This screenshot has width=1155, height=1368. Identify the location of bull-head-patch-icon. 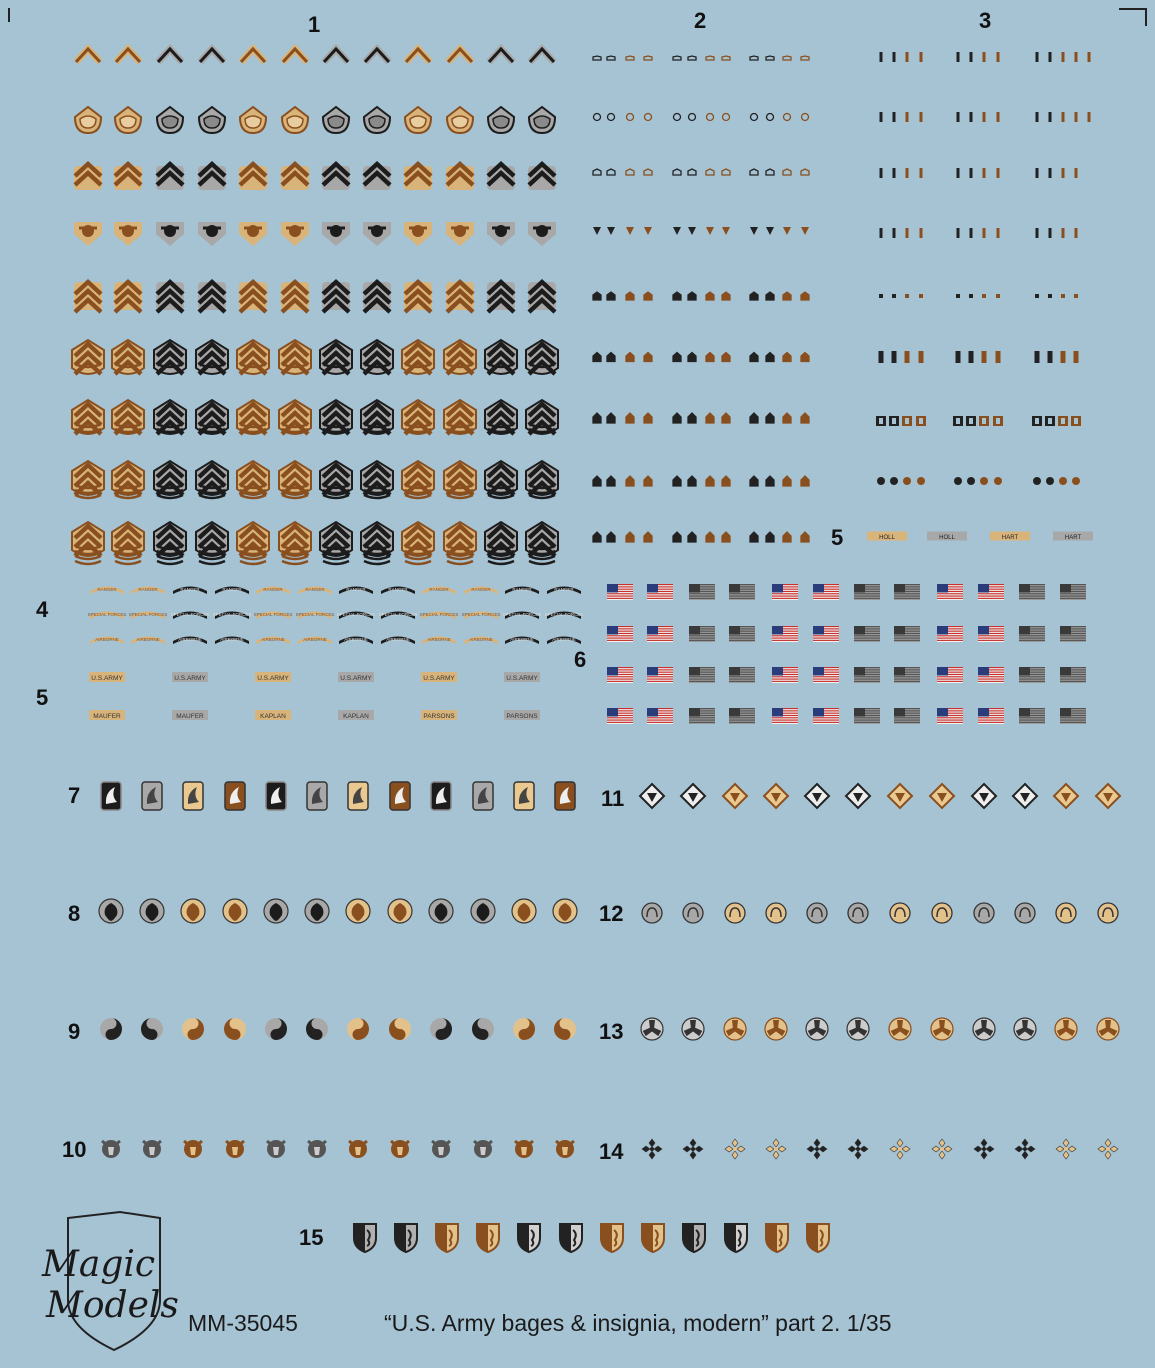
(152, 1148).